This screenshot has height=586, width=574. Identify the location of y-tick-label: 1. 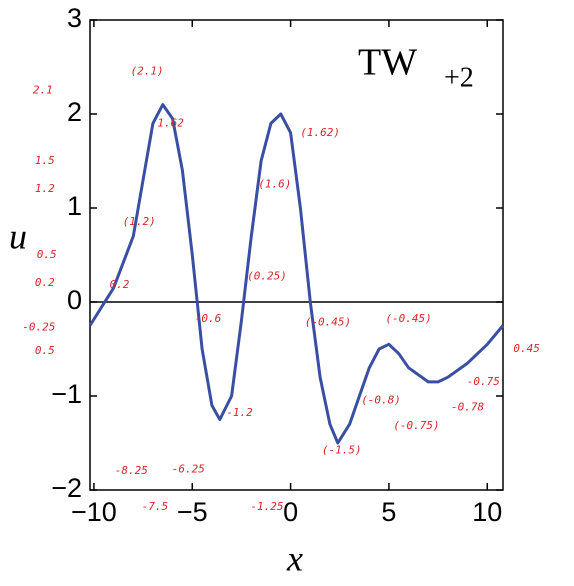
(74, 206).